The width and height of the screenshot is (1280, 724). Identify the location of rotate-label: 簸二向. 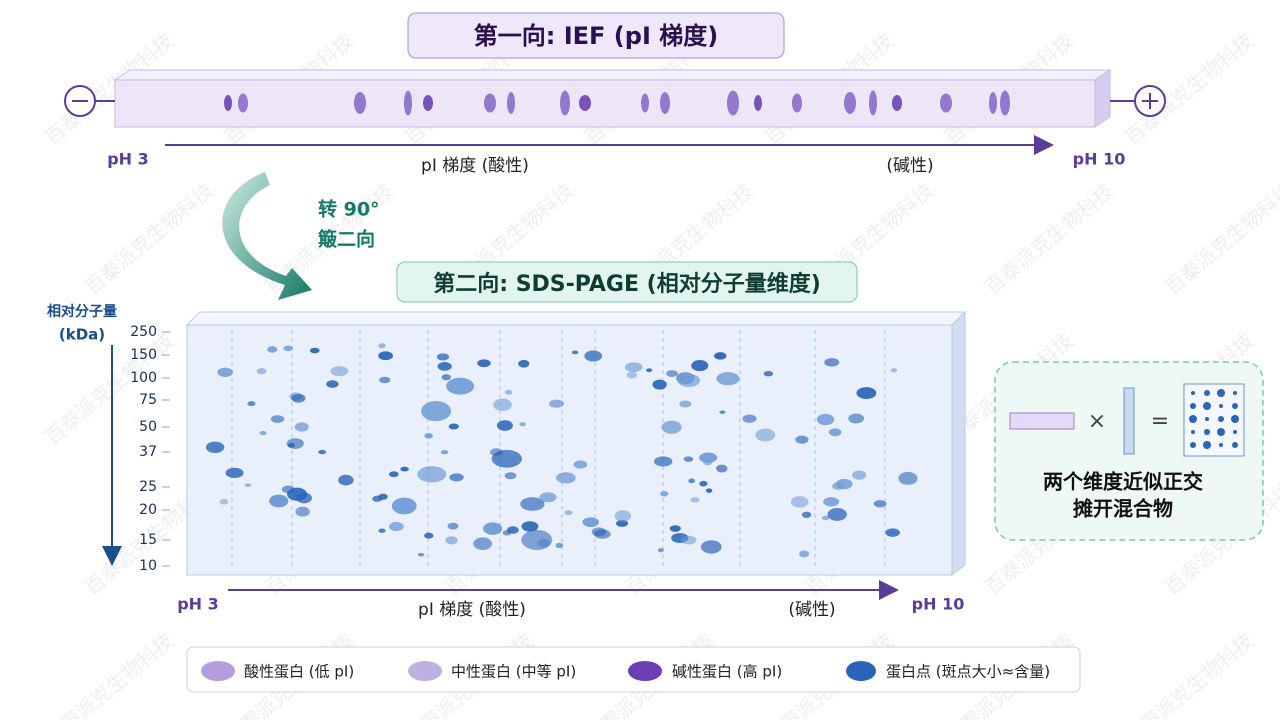
(346, 239).